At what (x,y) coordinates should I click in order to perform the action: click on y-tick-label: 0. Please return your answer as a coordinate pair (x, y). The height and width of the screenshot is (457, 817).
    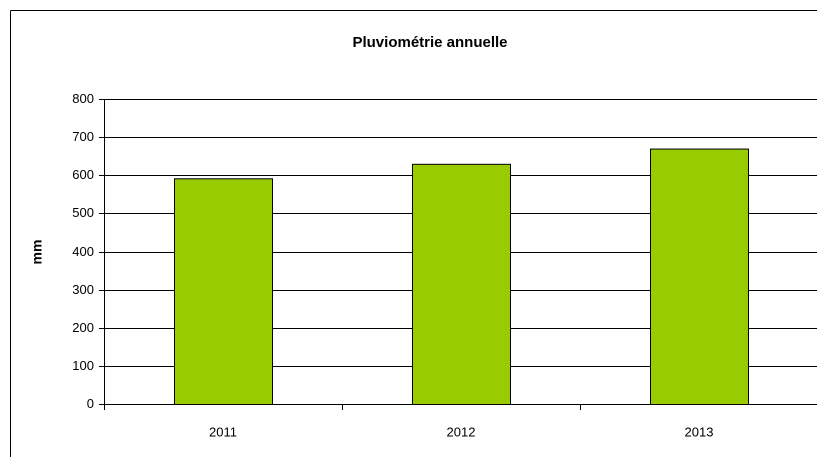
    Looking at the image, I should click on (90, 403).